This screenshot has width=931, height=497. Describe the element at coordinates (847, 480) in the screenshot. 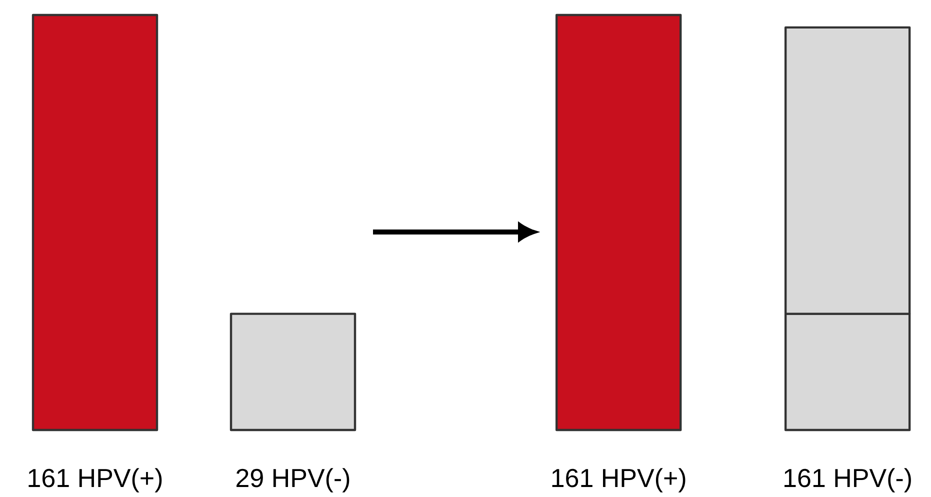

I see `x-tick-label: 161 HPV(-)` at that location.